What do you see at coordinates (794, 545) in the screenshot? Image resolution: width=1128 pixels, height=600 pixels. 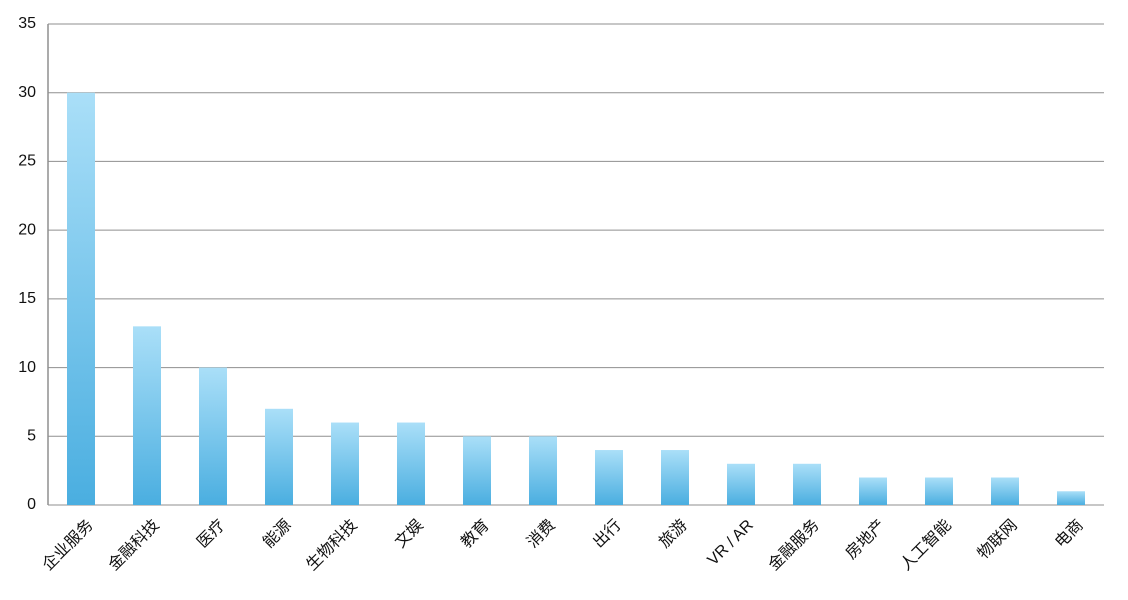 I see `x-tick-label: 金融服务` at bounding box center [794, 545].